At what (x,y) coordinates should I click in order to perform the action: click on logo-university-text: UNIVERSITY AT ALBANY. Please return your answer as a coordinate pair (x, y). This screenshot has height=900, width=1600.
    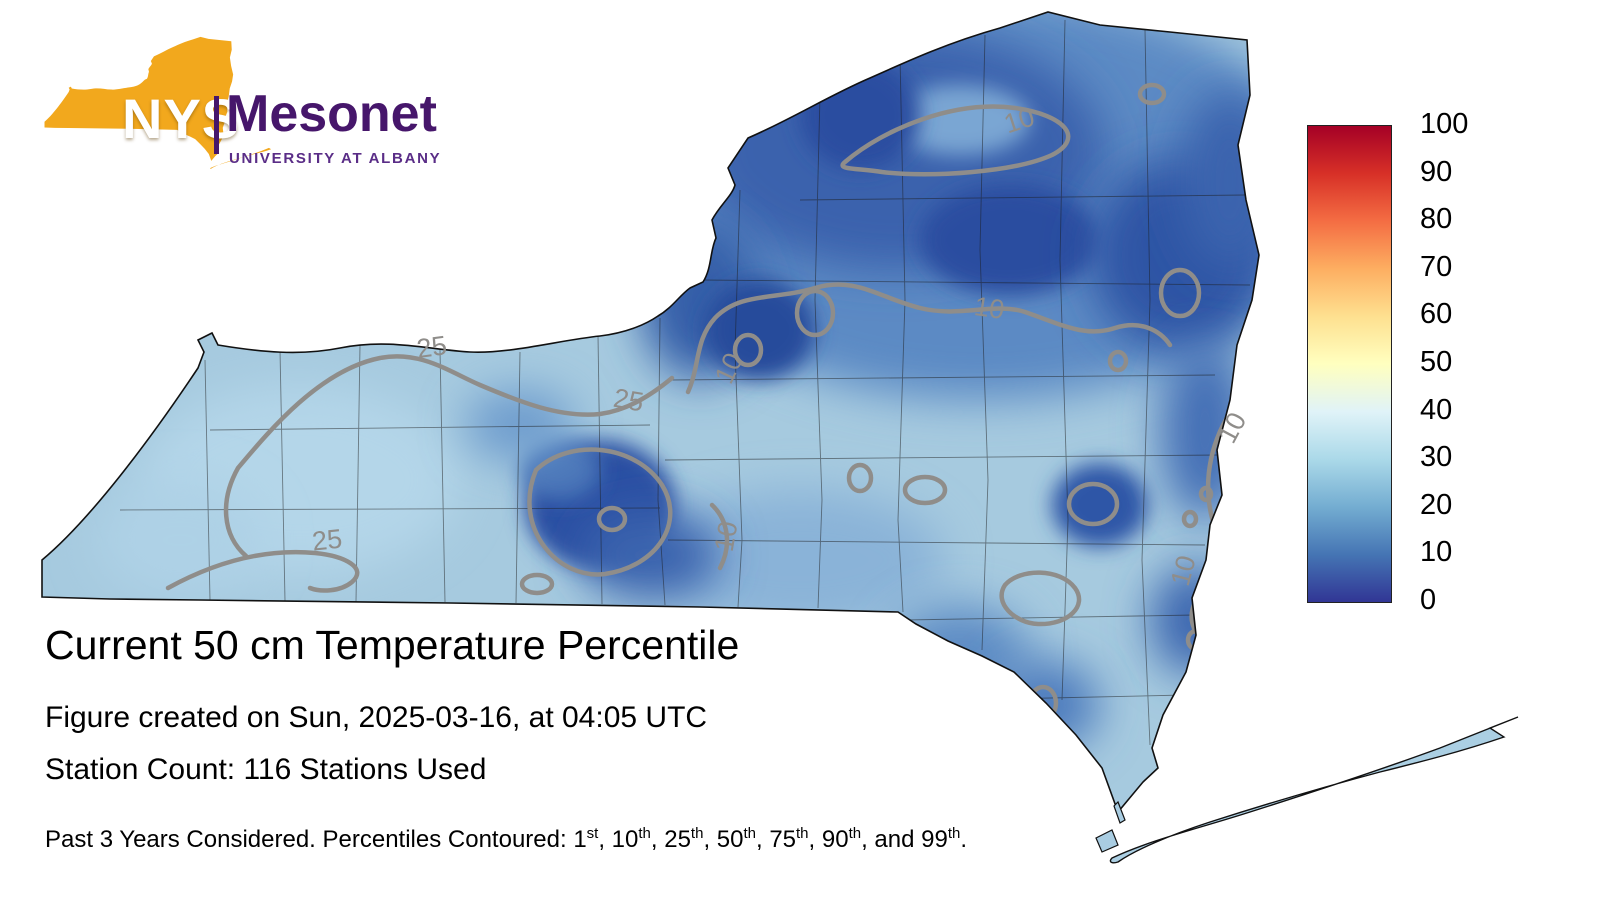
    Looking at the image, I should click on (335, 158).